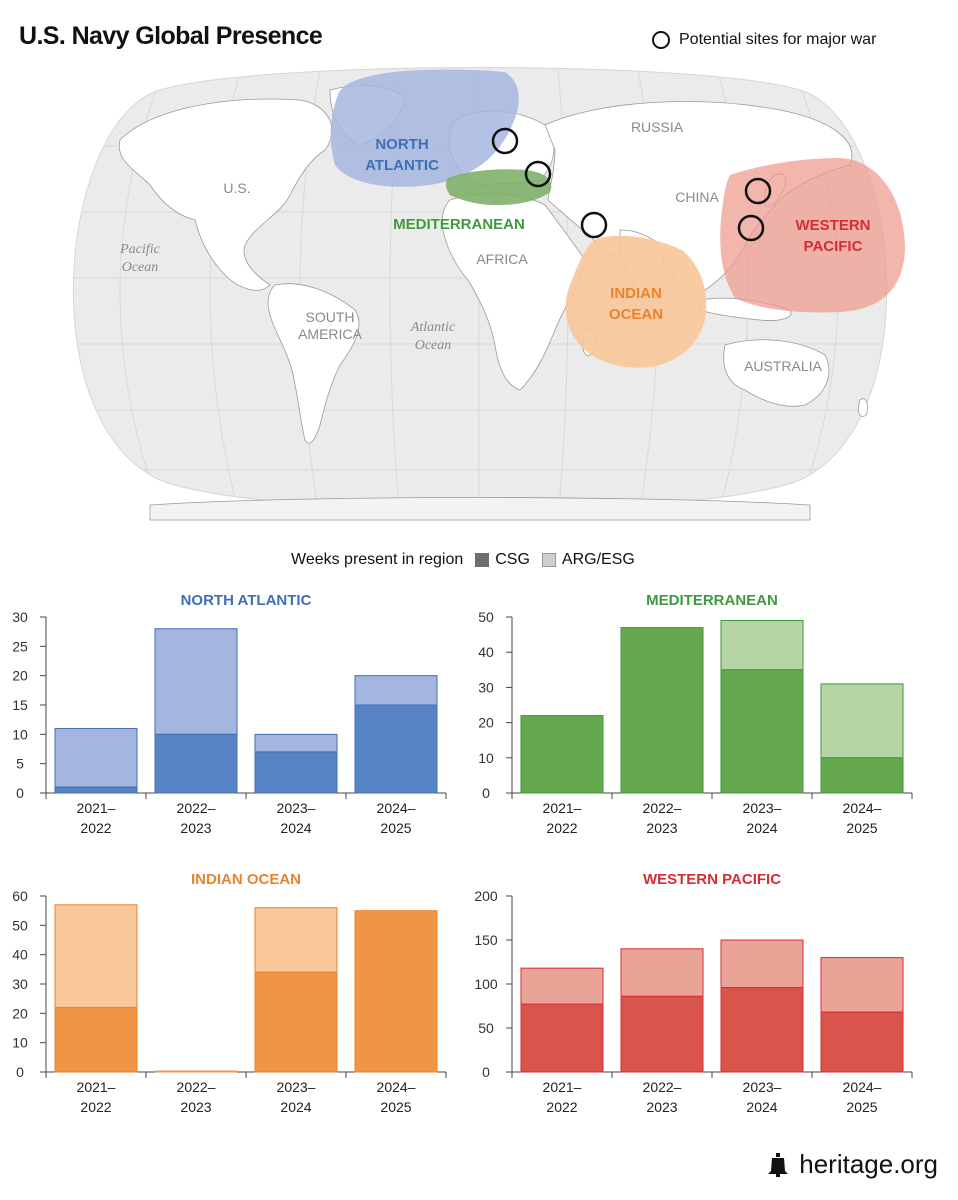  I want to click on label-china: CHINA, so click(697, 197).